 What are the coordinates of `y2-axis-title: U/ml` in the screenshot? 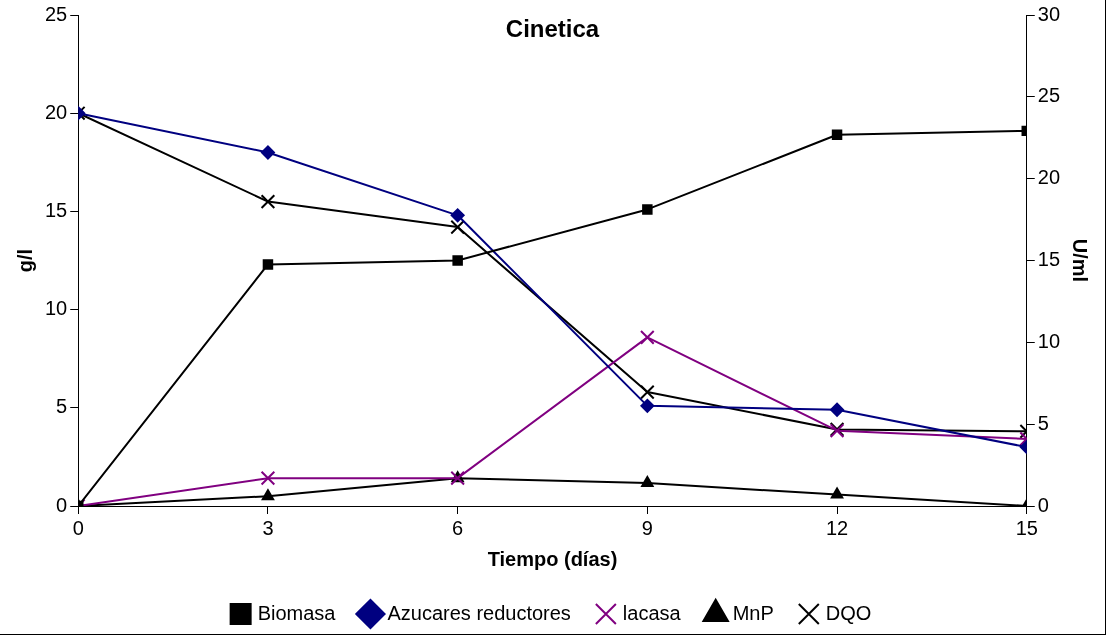 It's located at (1080, 260).